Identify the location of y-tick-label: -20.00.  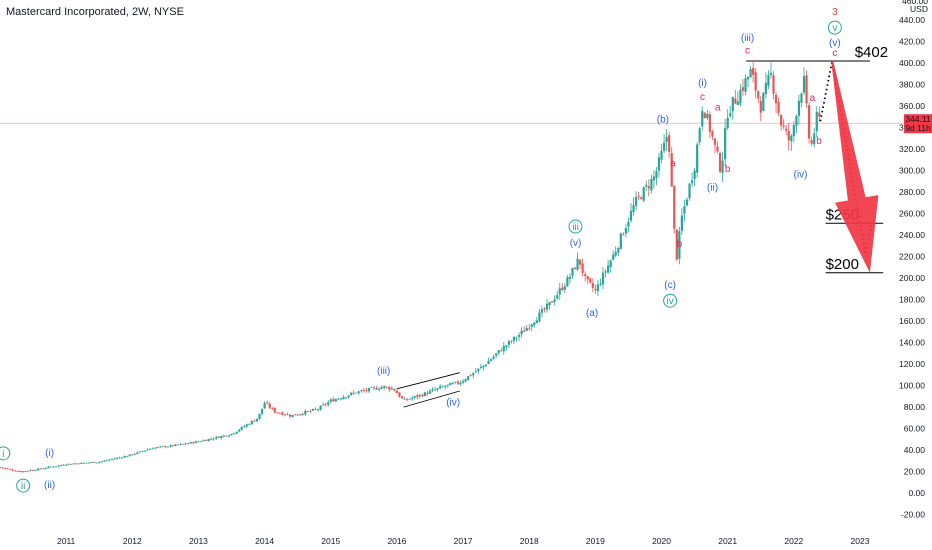
(913, 515).